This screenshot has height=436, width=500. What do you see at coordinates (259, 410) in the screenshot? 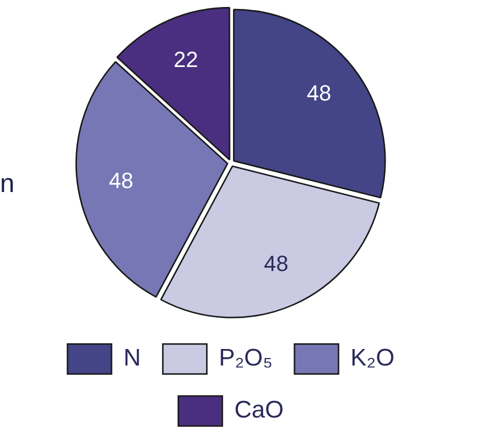
I see `legend-label: CaO` at bounding box center [259, 410].